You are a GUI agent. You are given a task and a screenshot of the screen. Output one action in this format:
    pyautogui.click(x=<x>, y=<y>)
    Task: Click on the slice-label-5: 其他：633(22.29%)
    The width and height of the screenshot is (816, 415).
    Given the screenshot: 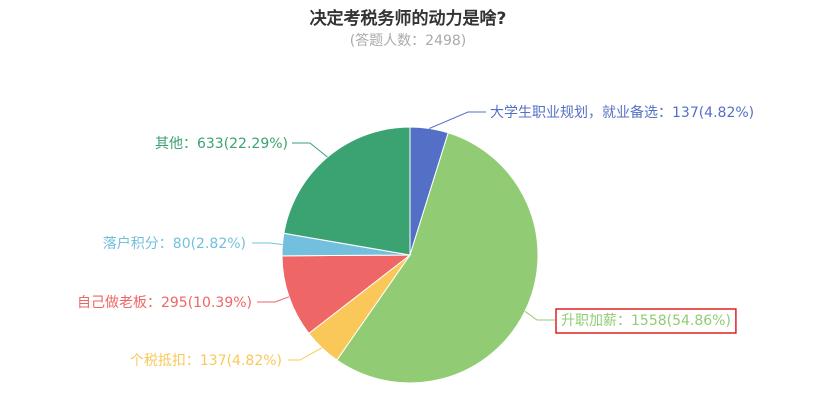 What is the action you would take?
    pyautogui.click(x=221, y=144)
    